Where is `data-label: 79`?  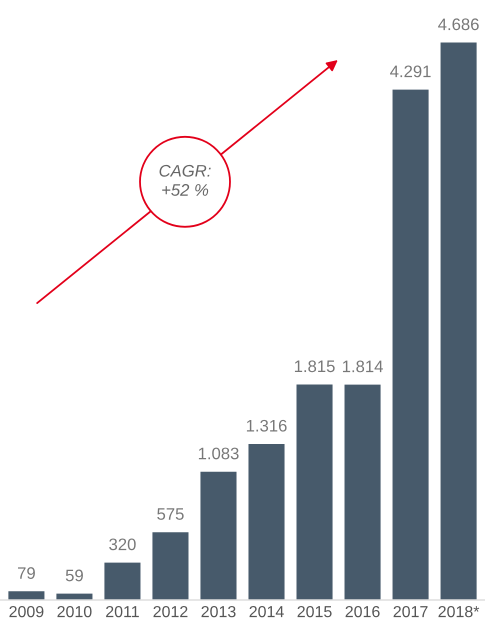 data-label: 79 is located at coordinates (26, 573).